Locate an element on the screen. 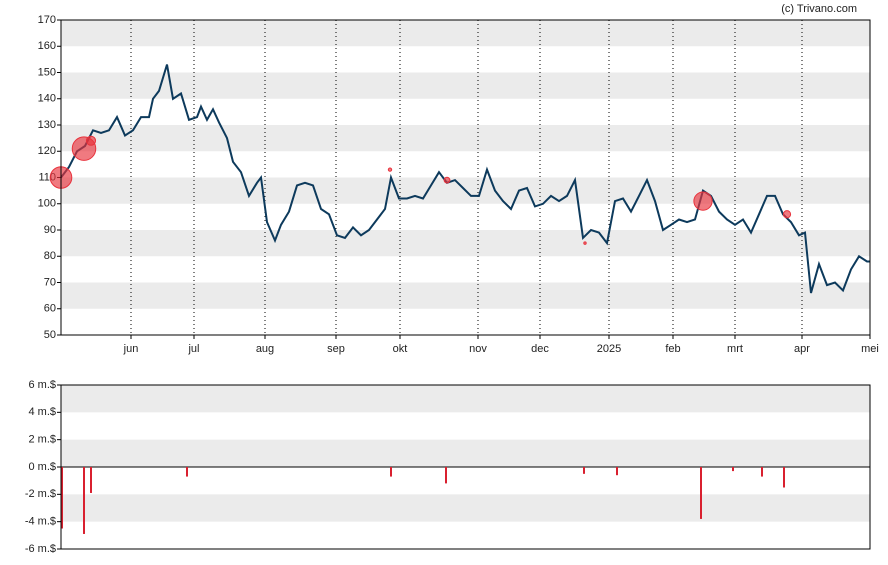 This screenshot has width=888, height=565. y-tick-label: 0 m.$ is located at coordinates (42, 467).